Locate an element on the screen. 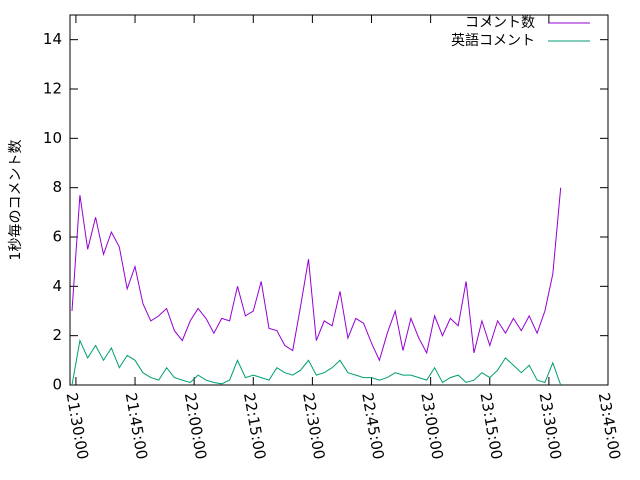  x-tick-label: 21:30:00 is located at coordinates (77, 425).